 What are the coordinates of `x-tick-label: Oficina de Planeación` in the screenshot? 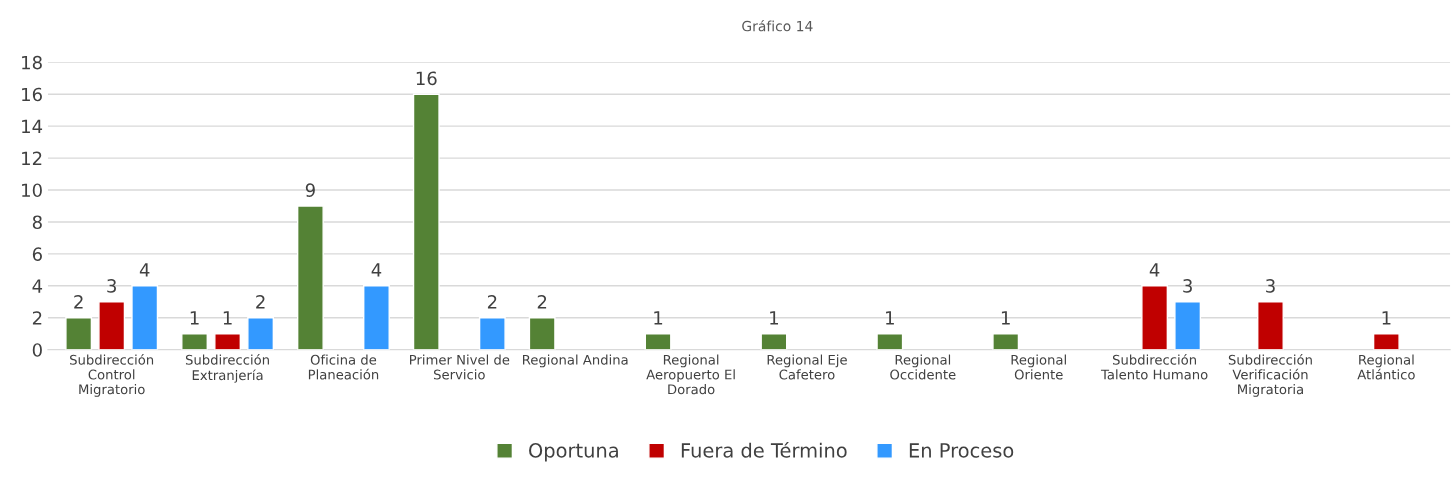 It's located at (343, 367).